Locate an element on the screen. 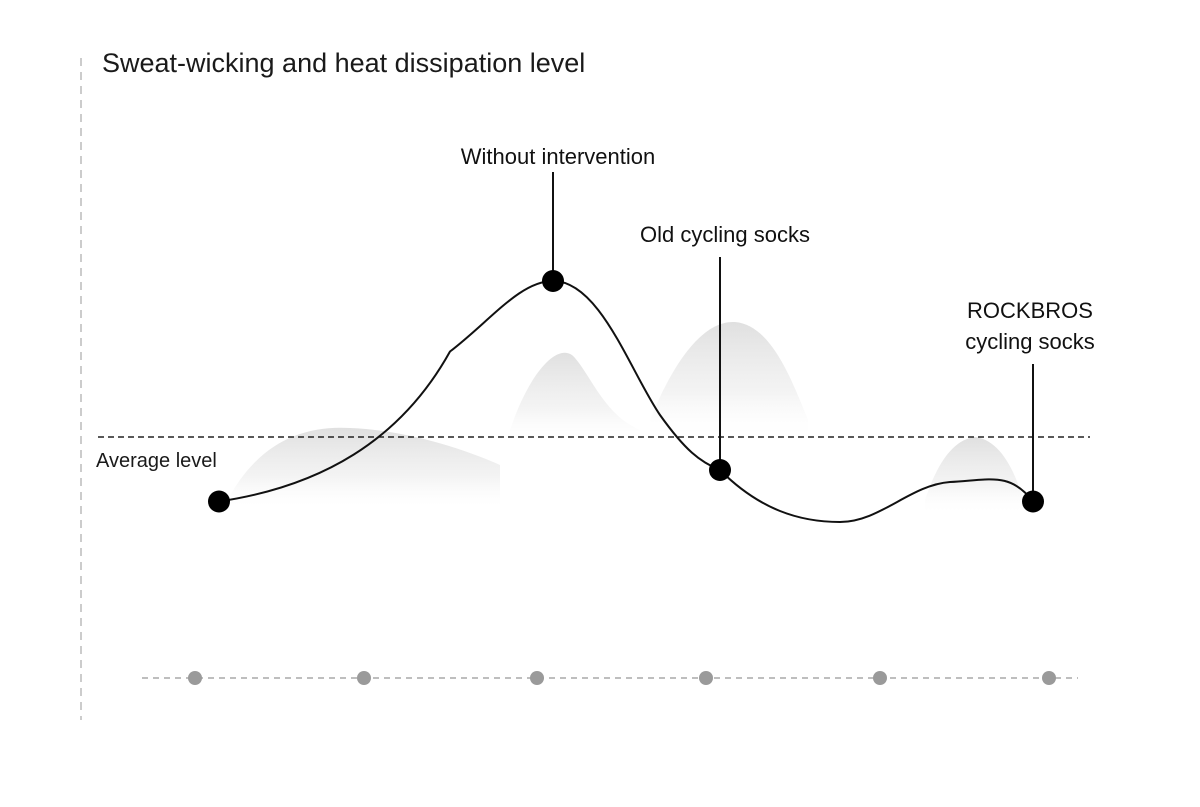 The height and width of the screenshot is (807, 1200). callout-label: ROCKBROS is located at coordinates (1030, 310).